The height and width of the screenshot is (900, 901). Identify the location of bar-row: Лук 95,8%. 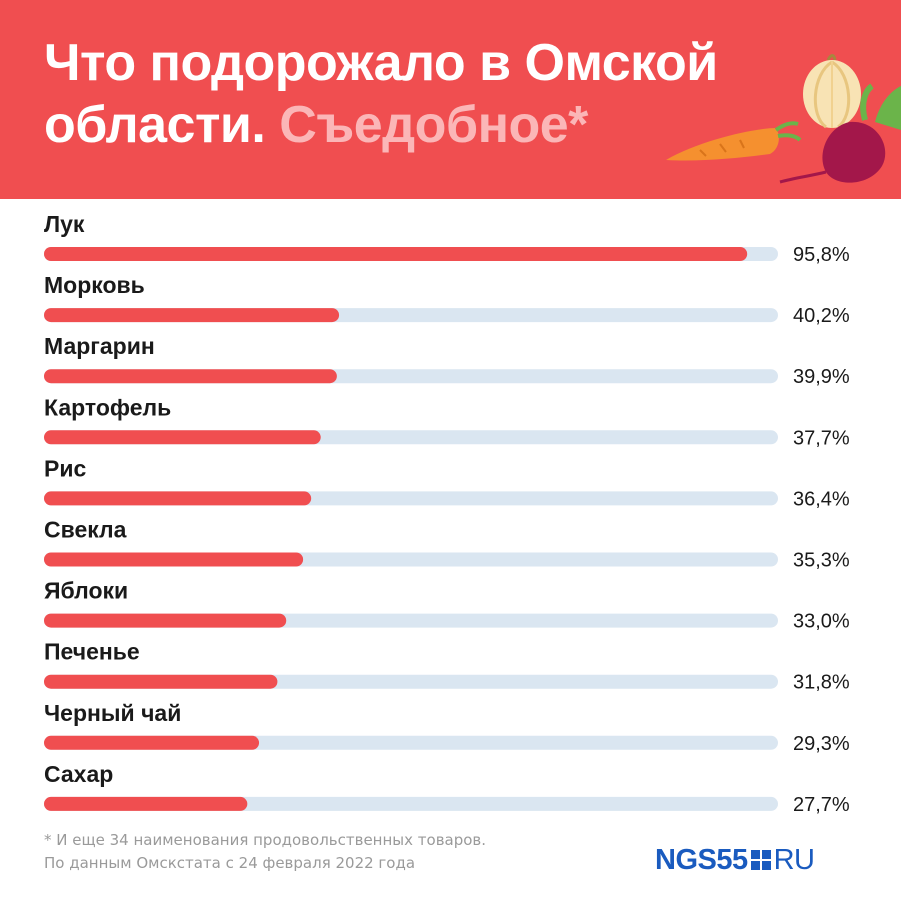
(447, 238).